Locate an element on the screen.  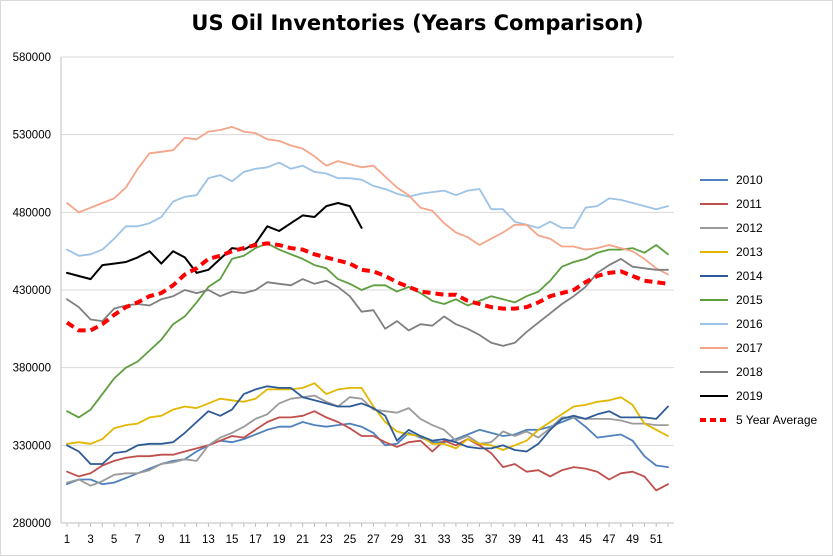
series-line-5-year-average is located at coordinates (367, 287).